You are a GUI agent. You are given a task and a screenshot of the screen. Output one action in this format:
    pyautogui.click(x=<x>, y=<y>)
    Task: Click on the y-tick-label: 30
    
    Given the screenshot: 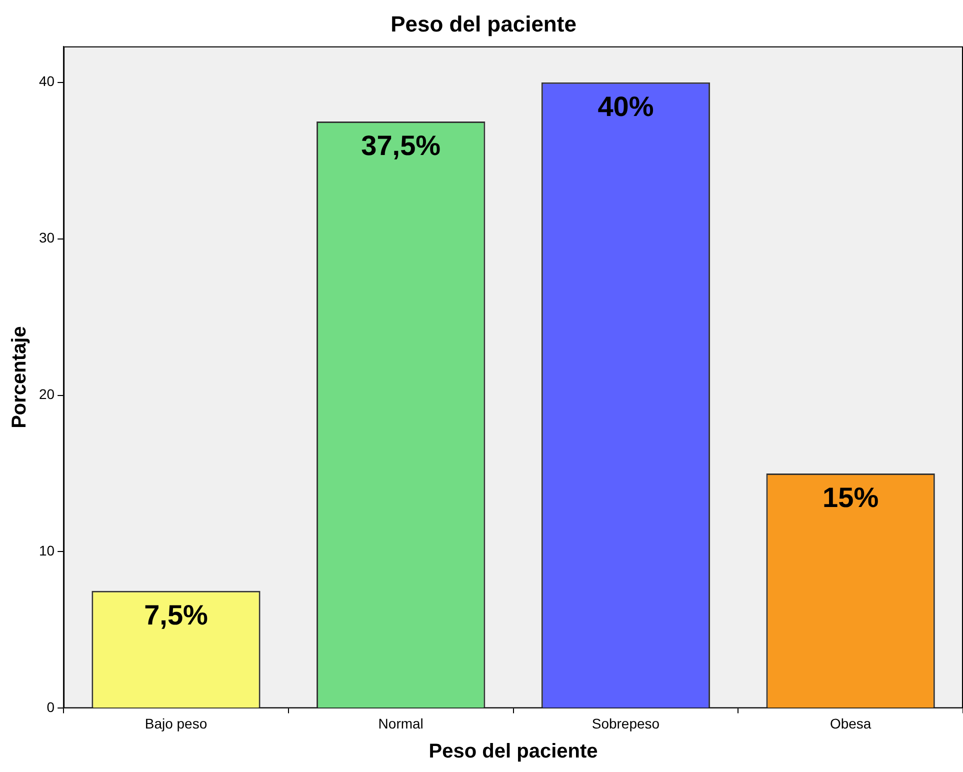 What is the action you would take?
    pyautogui.click(x=46, y=238)
    